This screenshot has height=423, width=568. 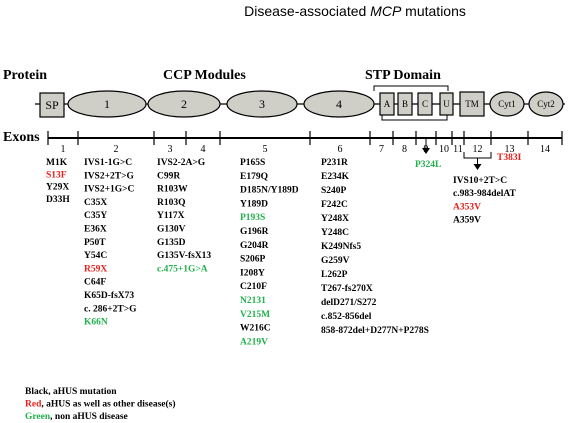 I want to click on mutation-label: N2131, so click(x=253, y=301).